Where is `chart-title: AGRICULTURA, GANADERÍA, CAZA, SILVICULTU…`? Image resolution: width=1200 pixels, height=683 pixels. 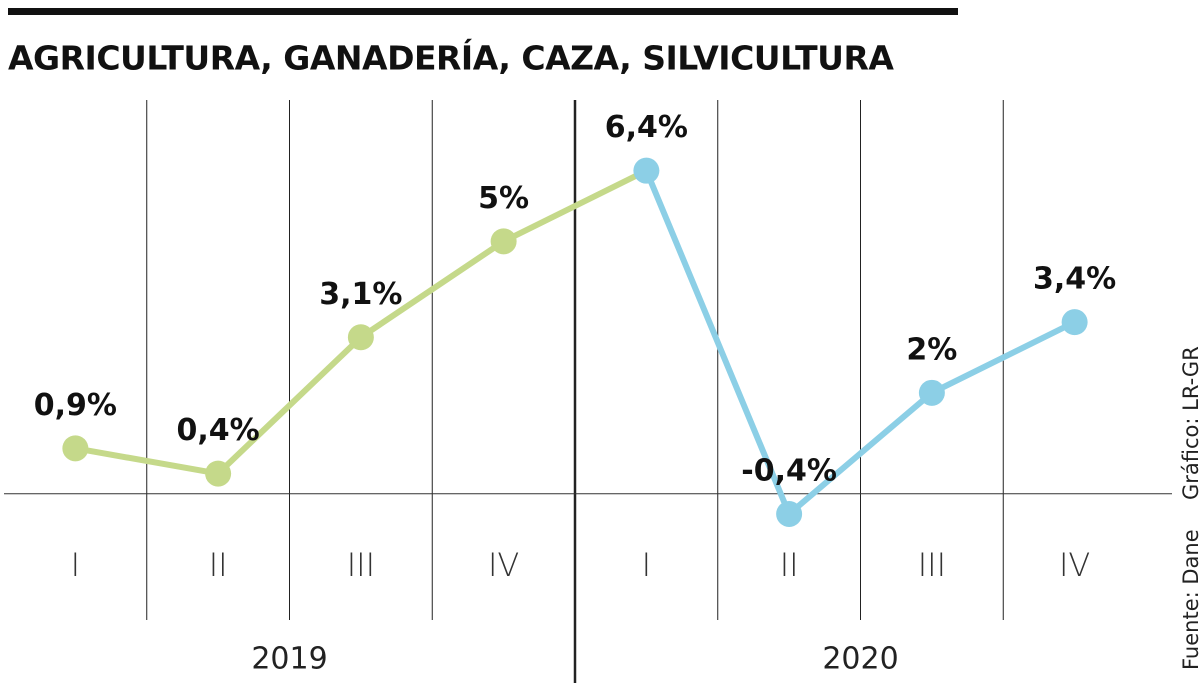
chart-title: AGRICULTURA, GANADERÍA, CAZA, SILVICULTU… is located at coordinates (451, 58).